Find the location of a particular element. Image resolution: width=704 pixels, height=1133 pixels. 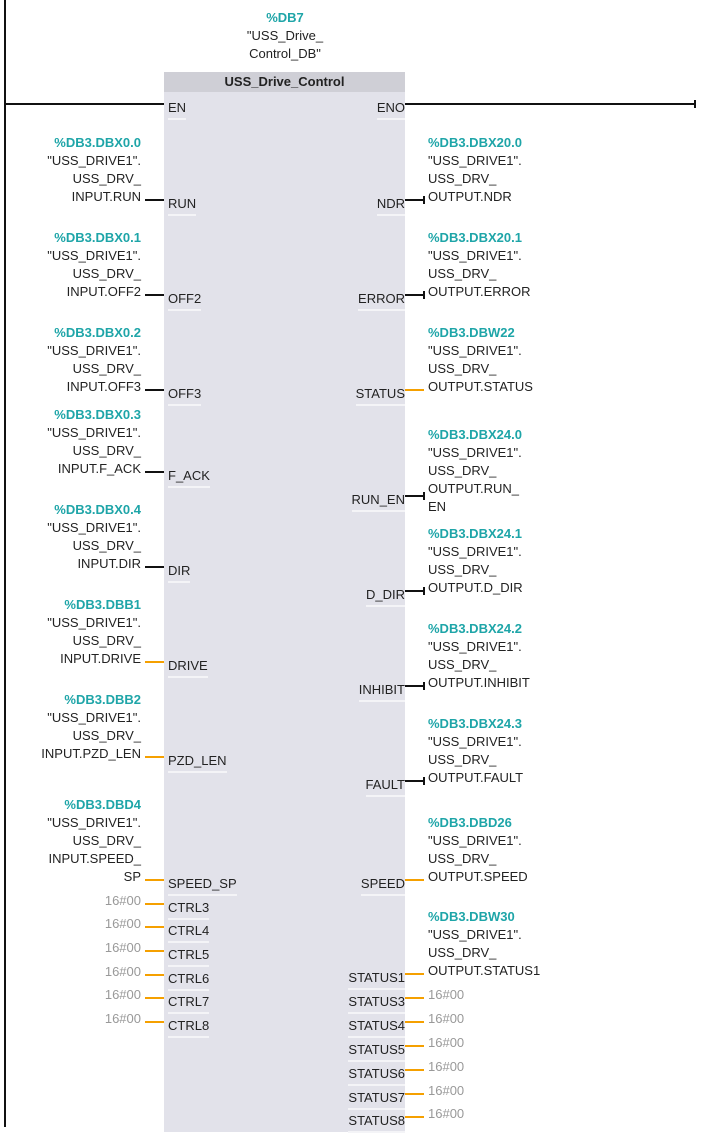

pin-speed-sp: SPEED_SP is located at coordinates (202, 886).